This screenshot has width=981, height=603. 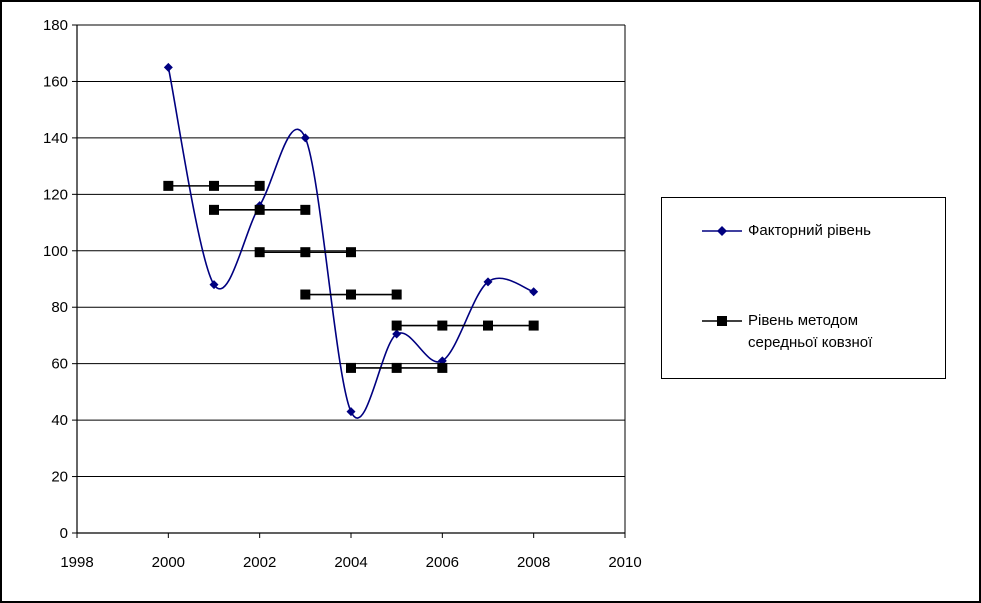 What do you see at coordinates (442, 325) in the screenshot?
I see `series-moving-average-point-6-2006` at bounding box center [442, 325].